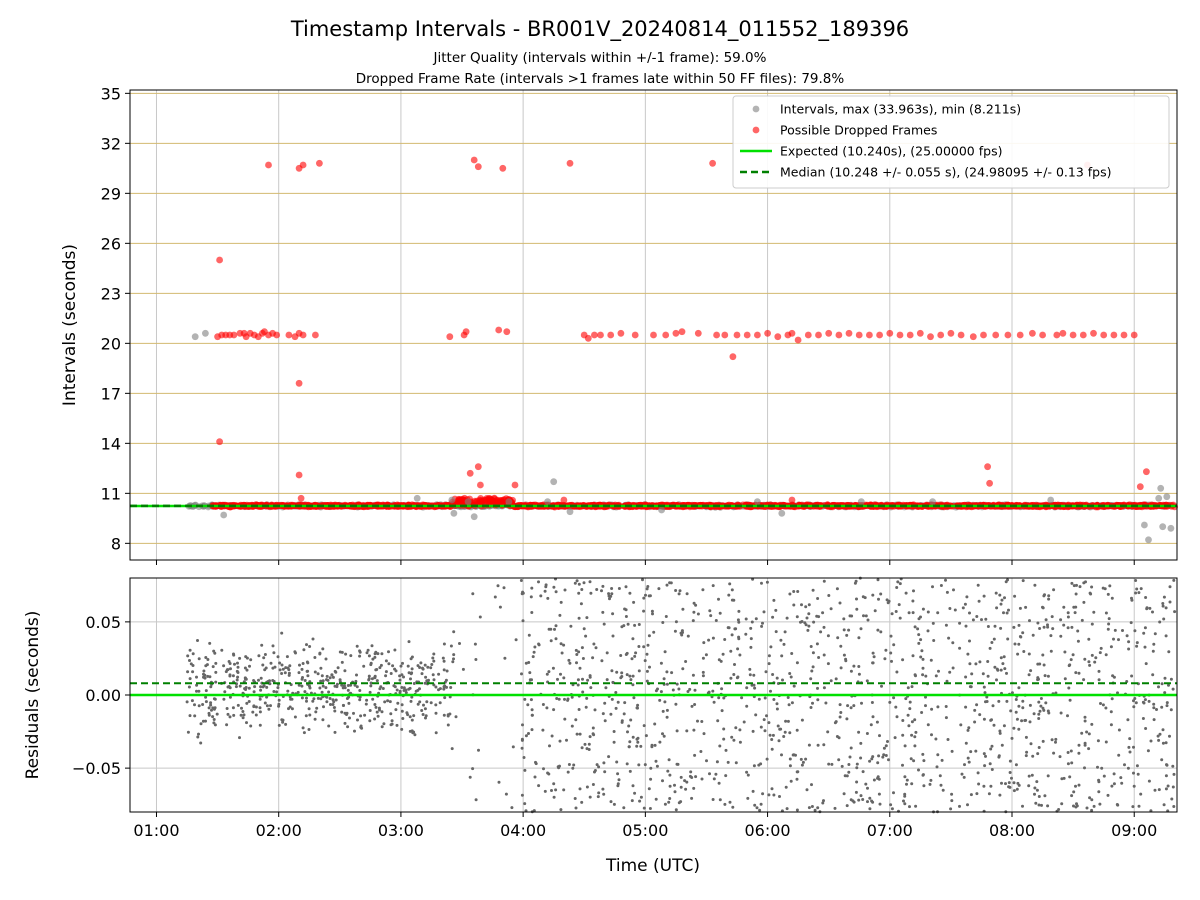 The width and height of the screenshot is (1200, 900). I want to click on intervals-ytick-label-2: 14, so click(111, 443).